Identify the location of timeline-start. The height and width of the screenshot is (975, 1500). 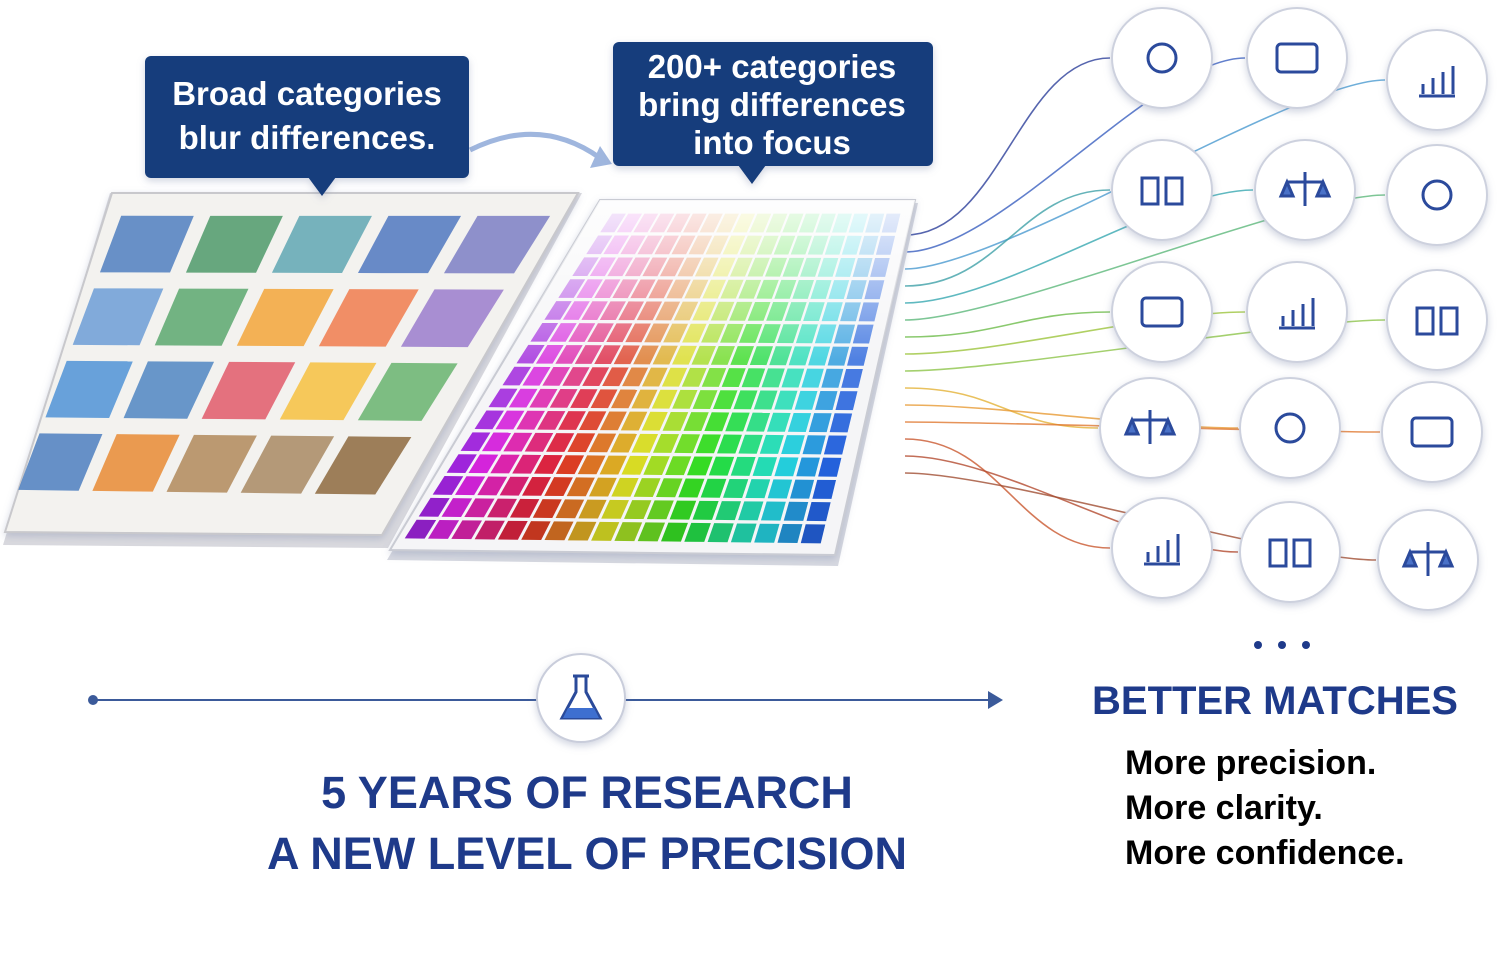
(93, 700).